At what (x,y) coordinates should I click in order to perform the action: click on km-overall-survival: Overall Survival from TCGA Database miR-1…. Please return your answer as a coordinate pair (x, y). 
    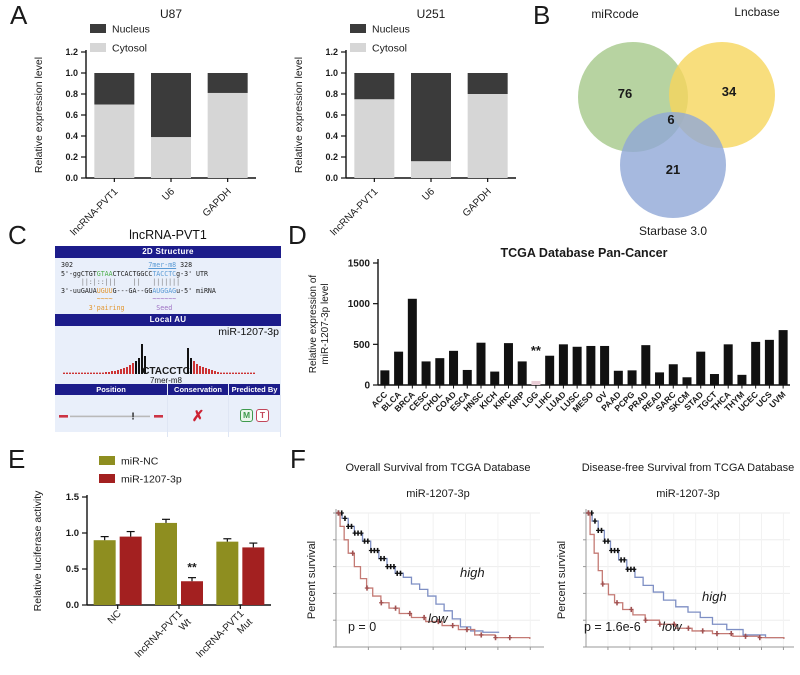
    Looking at the image, I should click on (425, 556).